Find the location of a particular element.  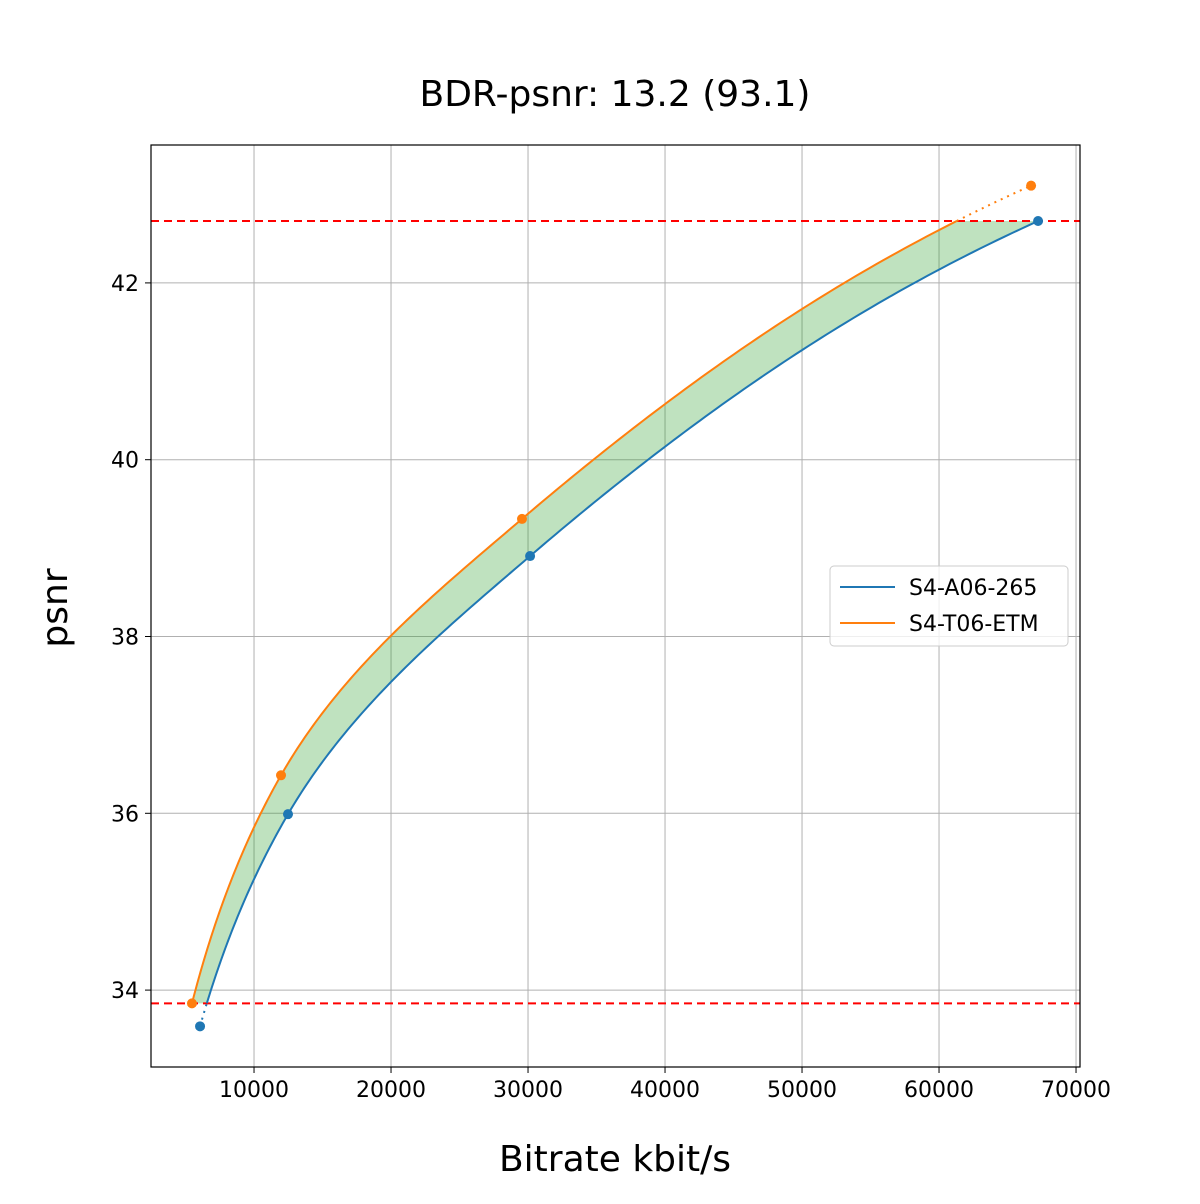

x-tick-label: 70000 is located at coordinates (1076, 1090).